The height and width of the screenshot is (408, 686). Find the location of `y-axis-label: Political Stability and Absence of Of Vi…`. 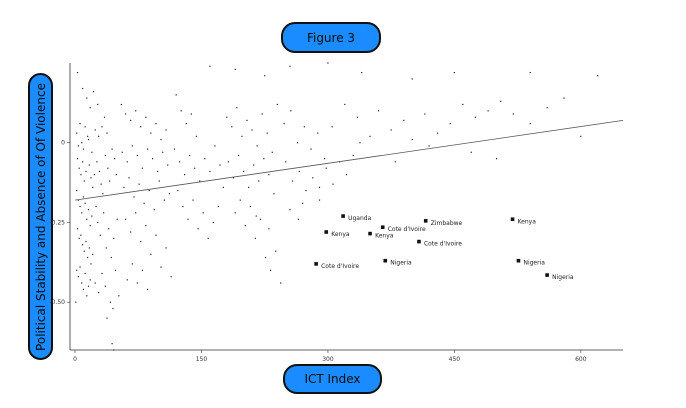

y-axis-label: Political Stability and Absence of Of Vi… is located at coordinates (40, 216).